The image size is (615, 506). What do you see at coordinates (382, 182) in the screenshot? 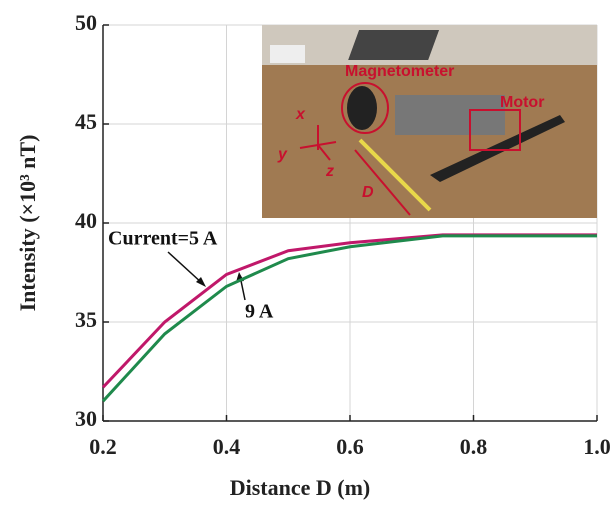
I see `inset-distance` at bounding box center [382, 182].